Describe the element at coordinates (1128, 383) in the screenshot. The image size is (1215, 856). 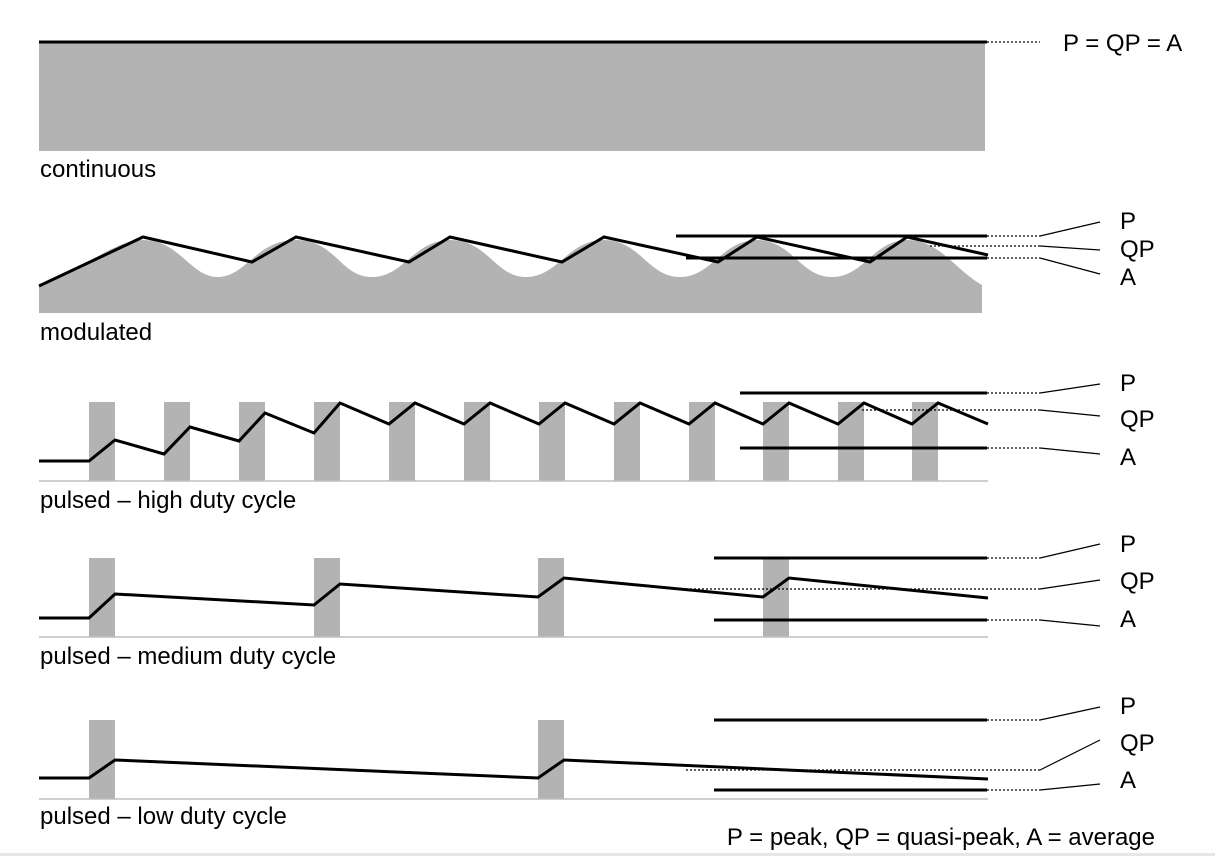
I see `high-p-label: P` at that location.